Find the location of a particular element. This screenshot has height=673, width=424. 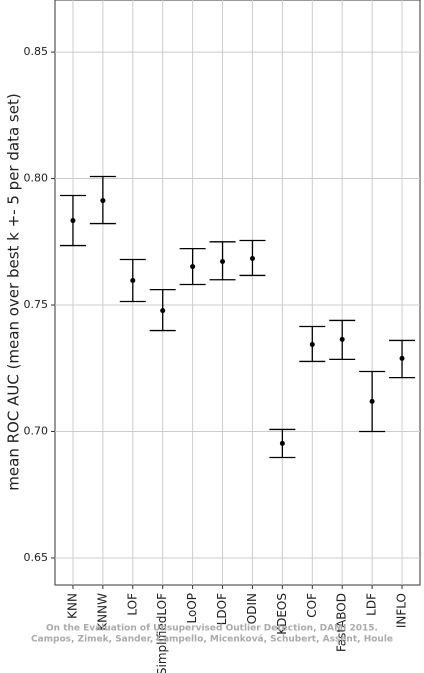

x-tick-label: LOF is located at coordinates (132, 604).